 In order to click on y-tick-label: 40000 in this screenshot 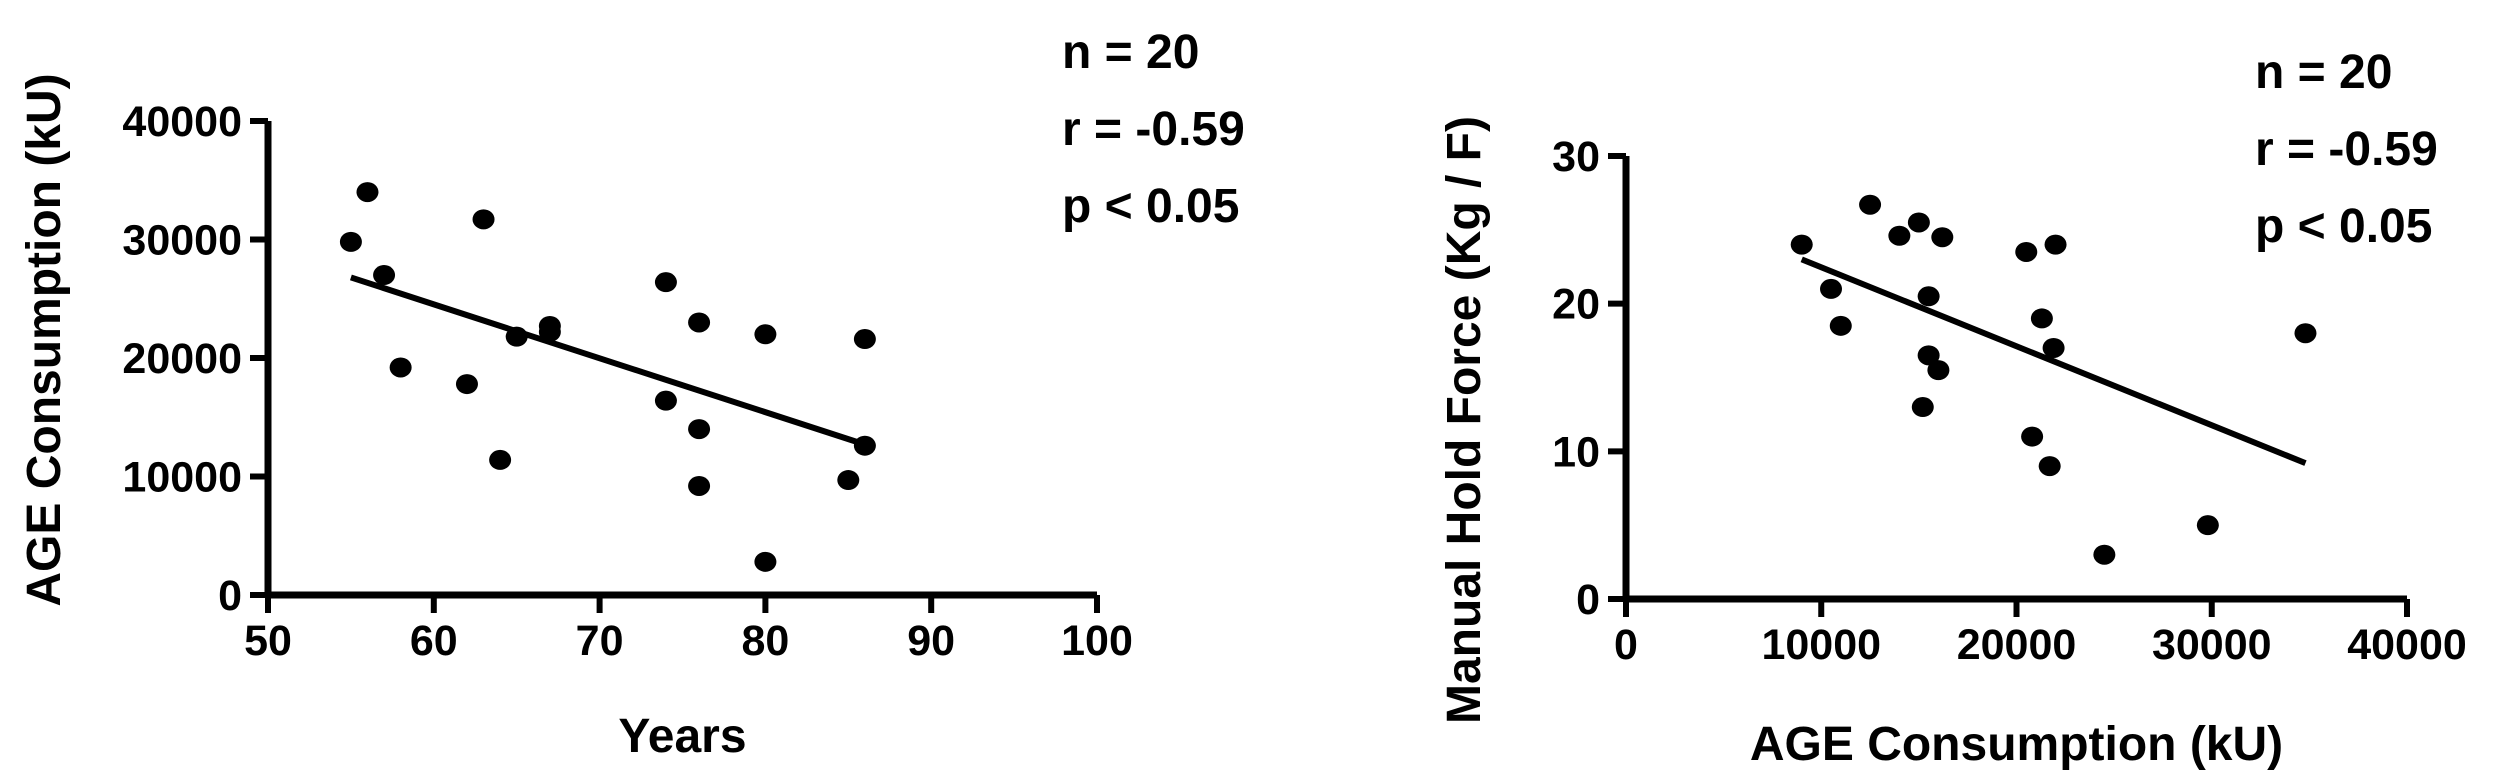, I will do `click(182, 122)`.